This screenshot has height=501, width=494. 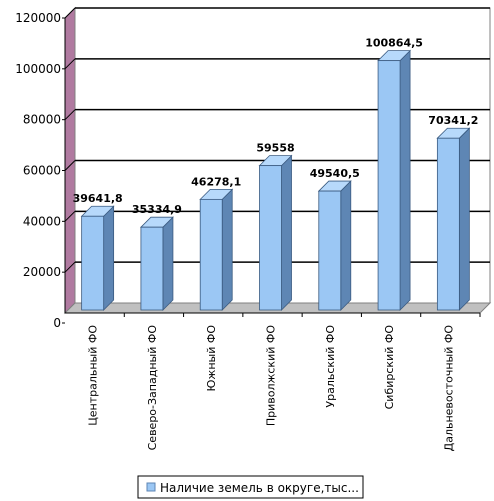 What do you see at coordinates (38, 69) in the screenshot?
I see `y-tick-label: 100000` at bounding box center [38, 69].